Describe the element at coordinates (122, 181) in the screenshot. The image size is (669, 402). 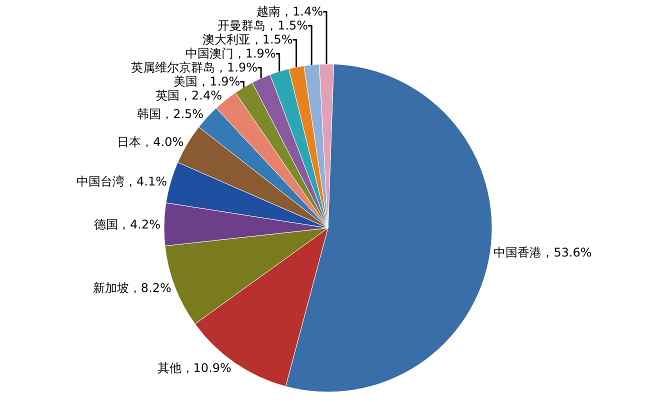
I see `slice-label: 中国台湾，4.1%` at that location.